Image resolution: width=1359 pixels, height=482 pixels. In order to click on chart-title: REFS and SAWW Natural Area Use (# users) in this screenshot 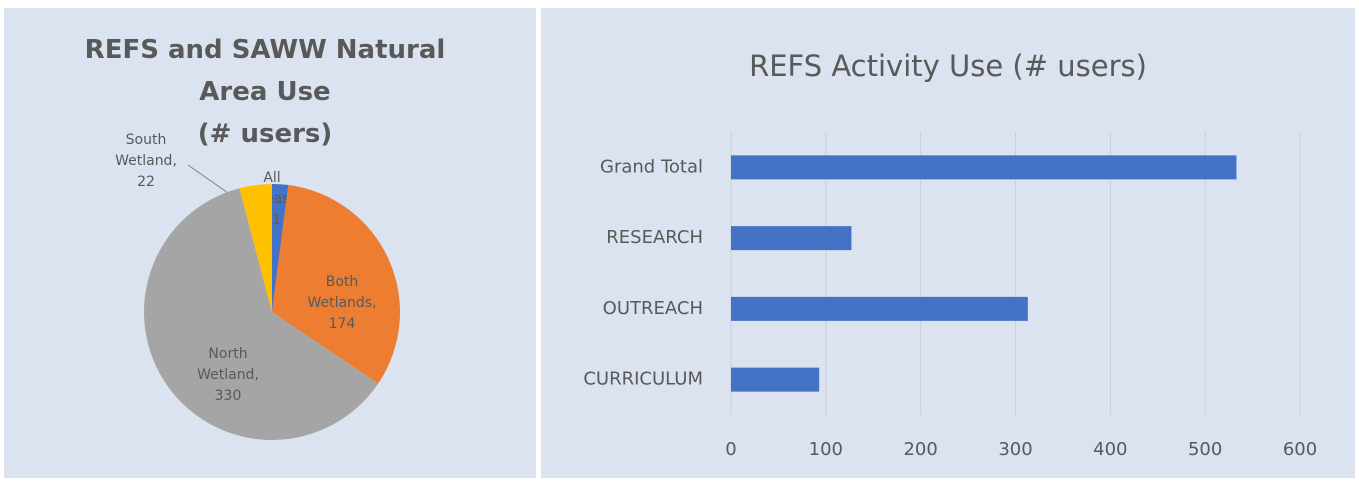, I will do `click(265, 92)`.